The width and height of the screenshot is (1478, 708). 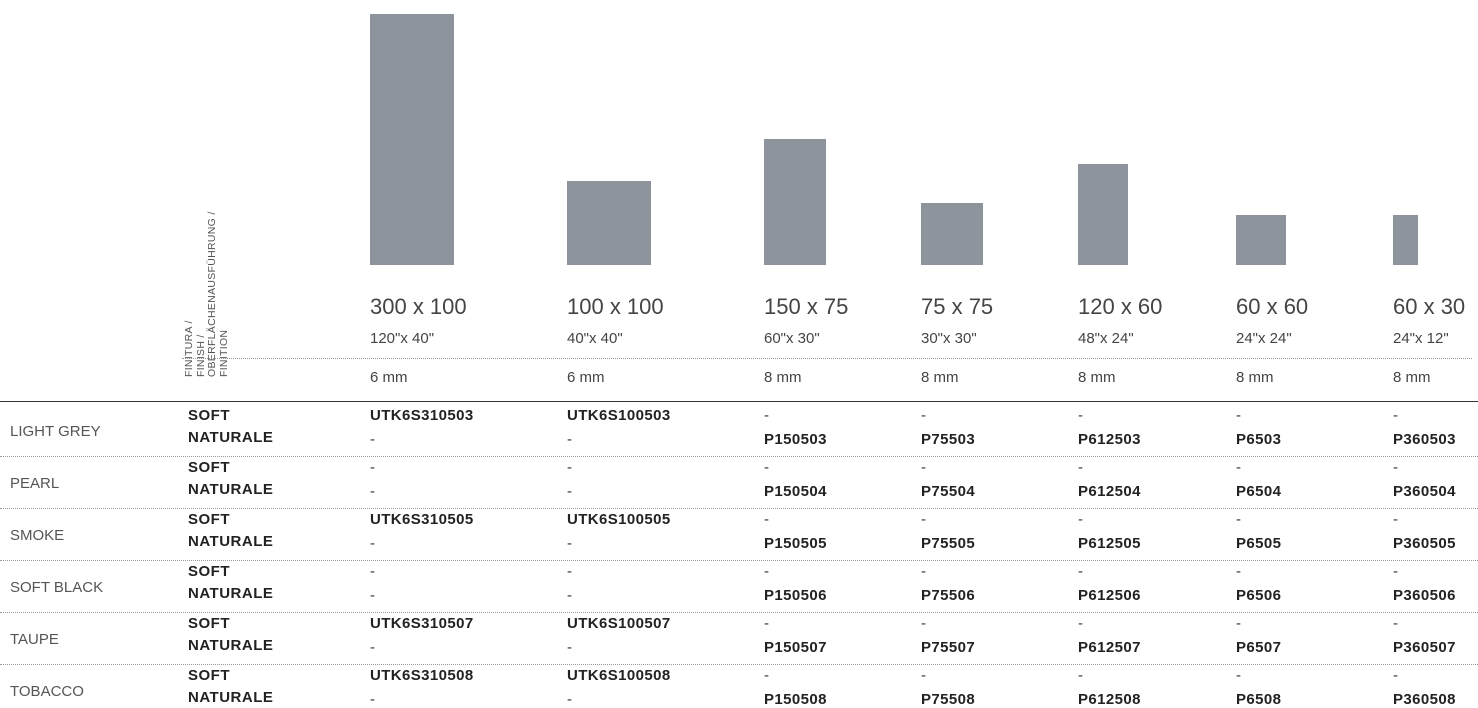 I want to click on product-code-soft: UTK6S100503, so click(x=619, y=415).